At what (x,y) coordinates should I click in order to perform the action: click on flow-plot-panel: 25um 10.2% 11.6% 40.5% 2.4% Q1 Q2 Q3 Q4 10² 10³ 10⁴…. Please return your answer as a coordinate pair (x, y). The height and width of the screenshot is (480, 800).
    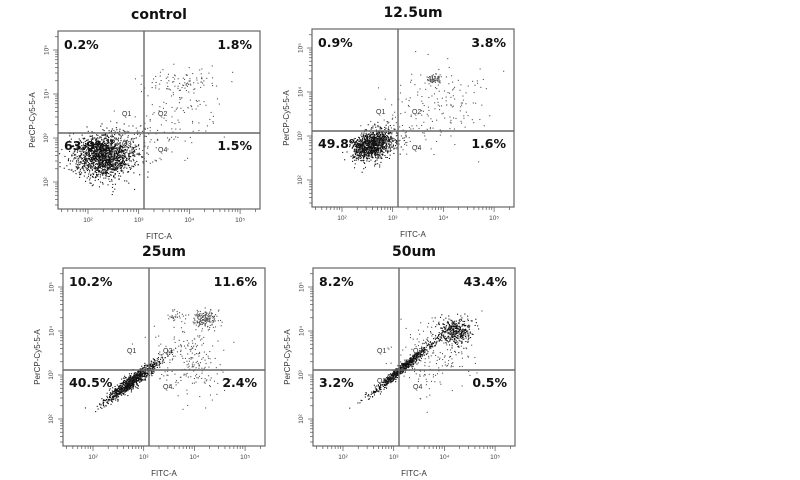
    Looking at the image, I should click on (149, 361).